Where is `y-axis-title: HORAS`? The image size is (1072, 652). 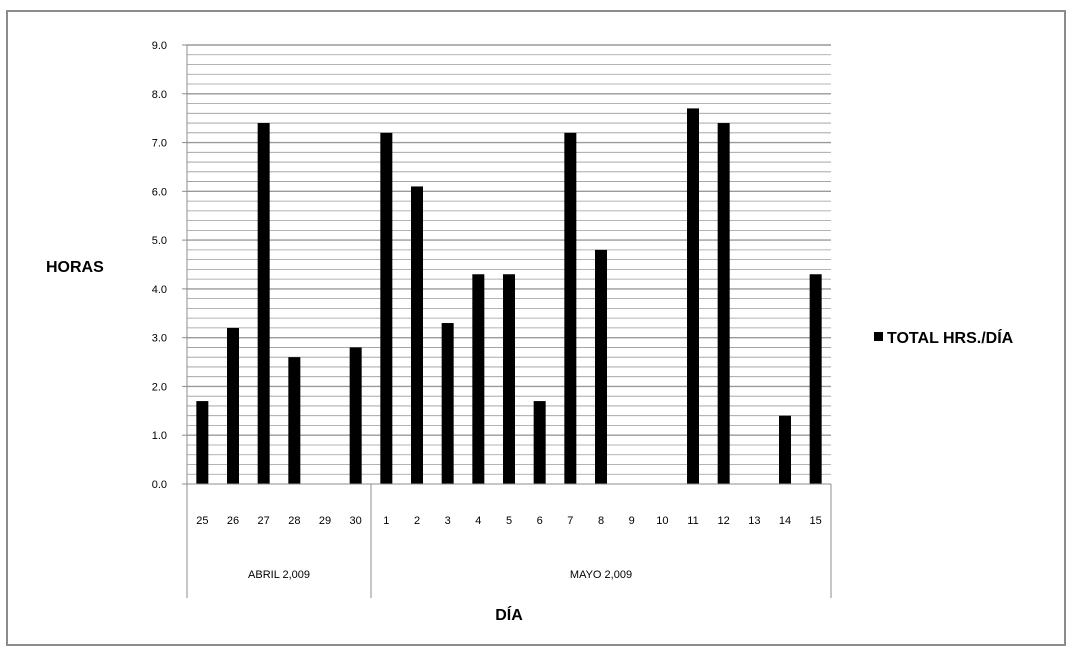
y-axis-title: HORAS is located at coordinates (75, 267).